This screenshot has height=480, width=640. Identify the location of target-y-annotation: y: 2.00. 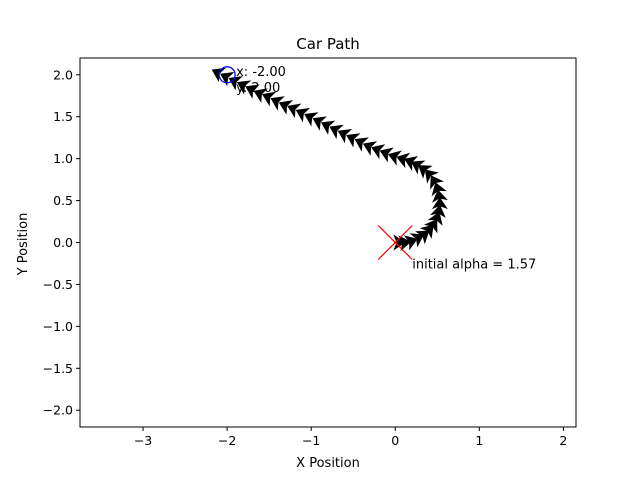
(258, 88).